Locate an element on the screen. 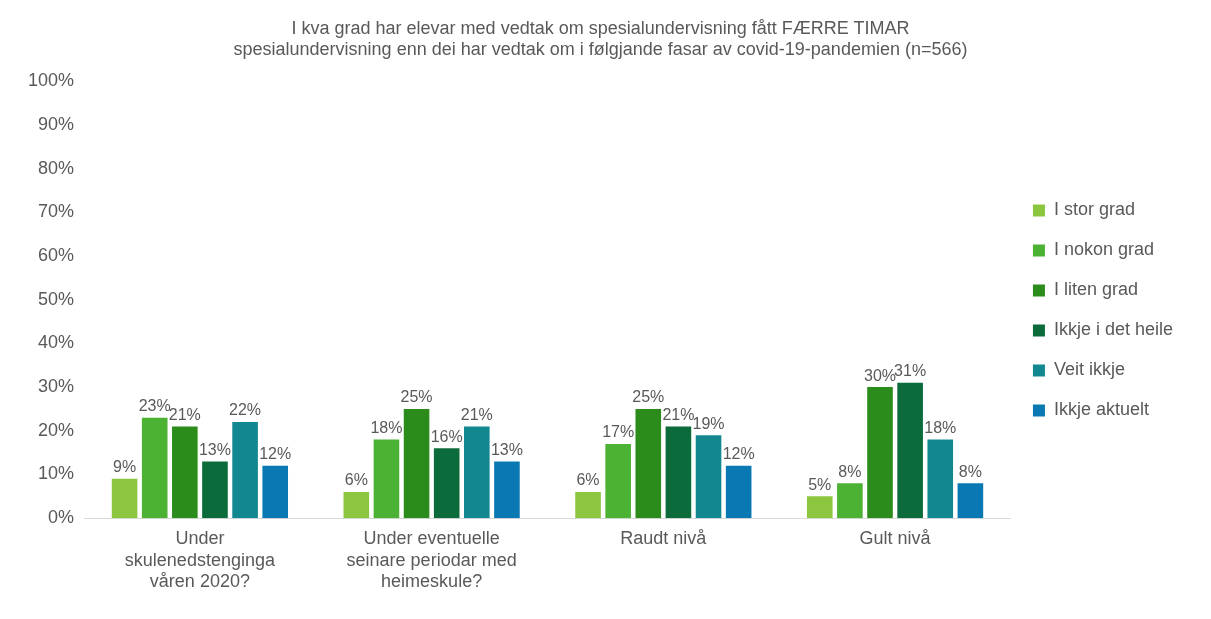  y-tick-label: 90% is located at coordinates (56, 123).